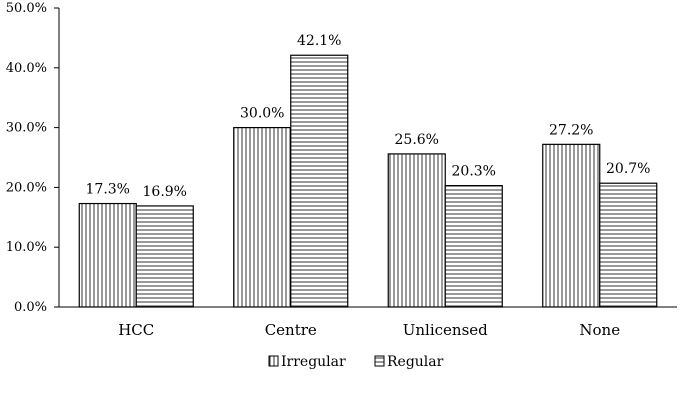 The width and height of the screenshot is (685, 413). What do you see at coordinates (164, 256) in the screenshot?
I see `bar-regular-hcc` at bounding box center [164, 256].